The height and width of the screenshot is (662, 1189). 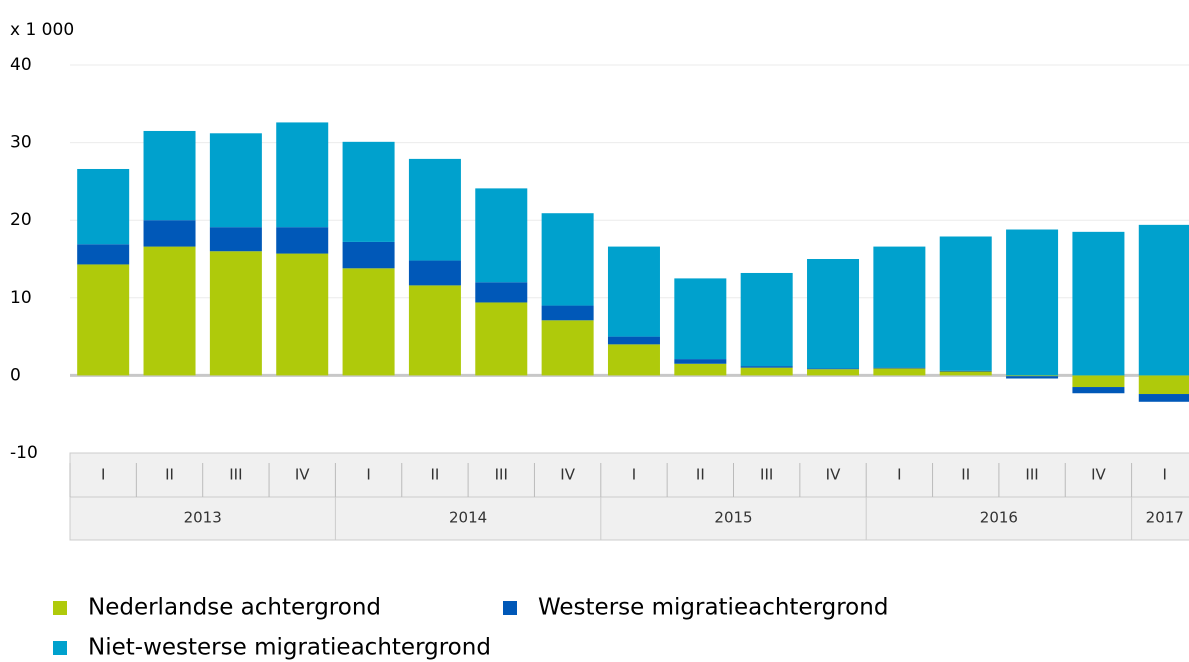 What do you see at coordinates (999, 518) in the screenshot?
I see `x-group-label: 2016` at bounding box center [999, 518].